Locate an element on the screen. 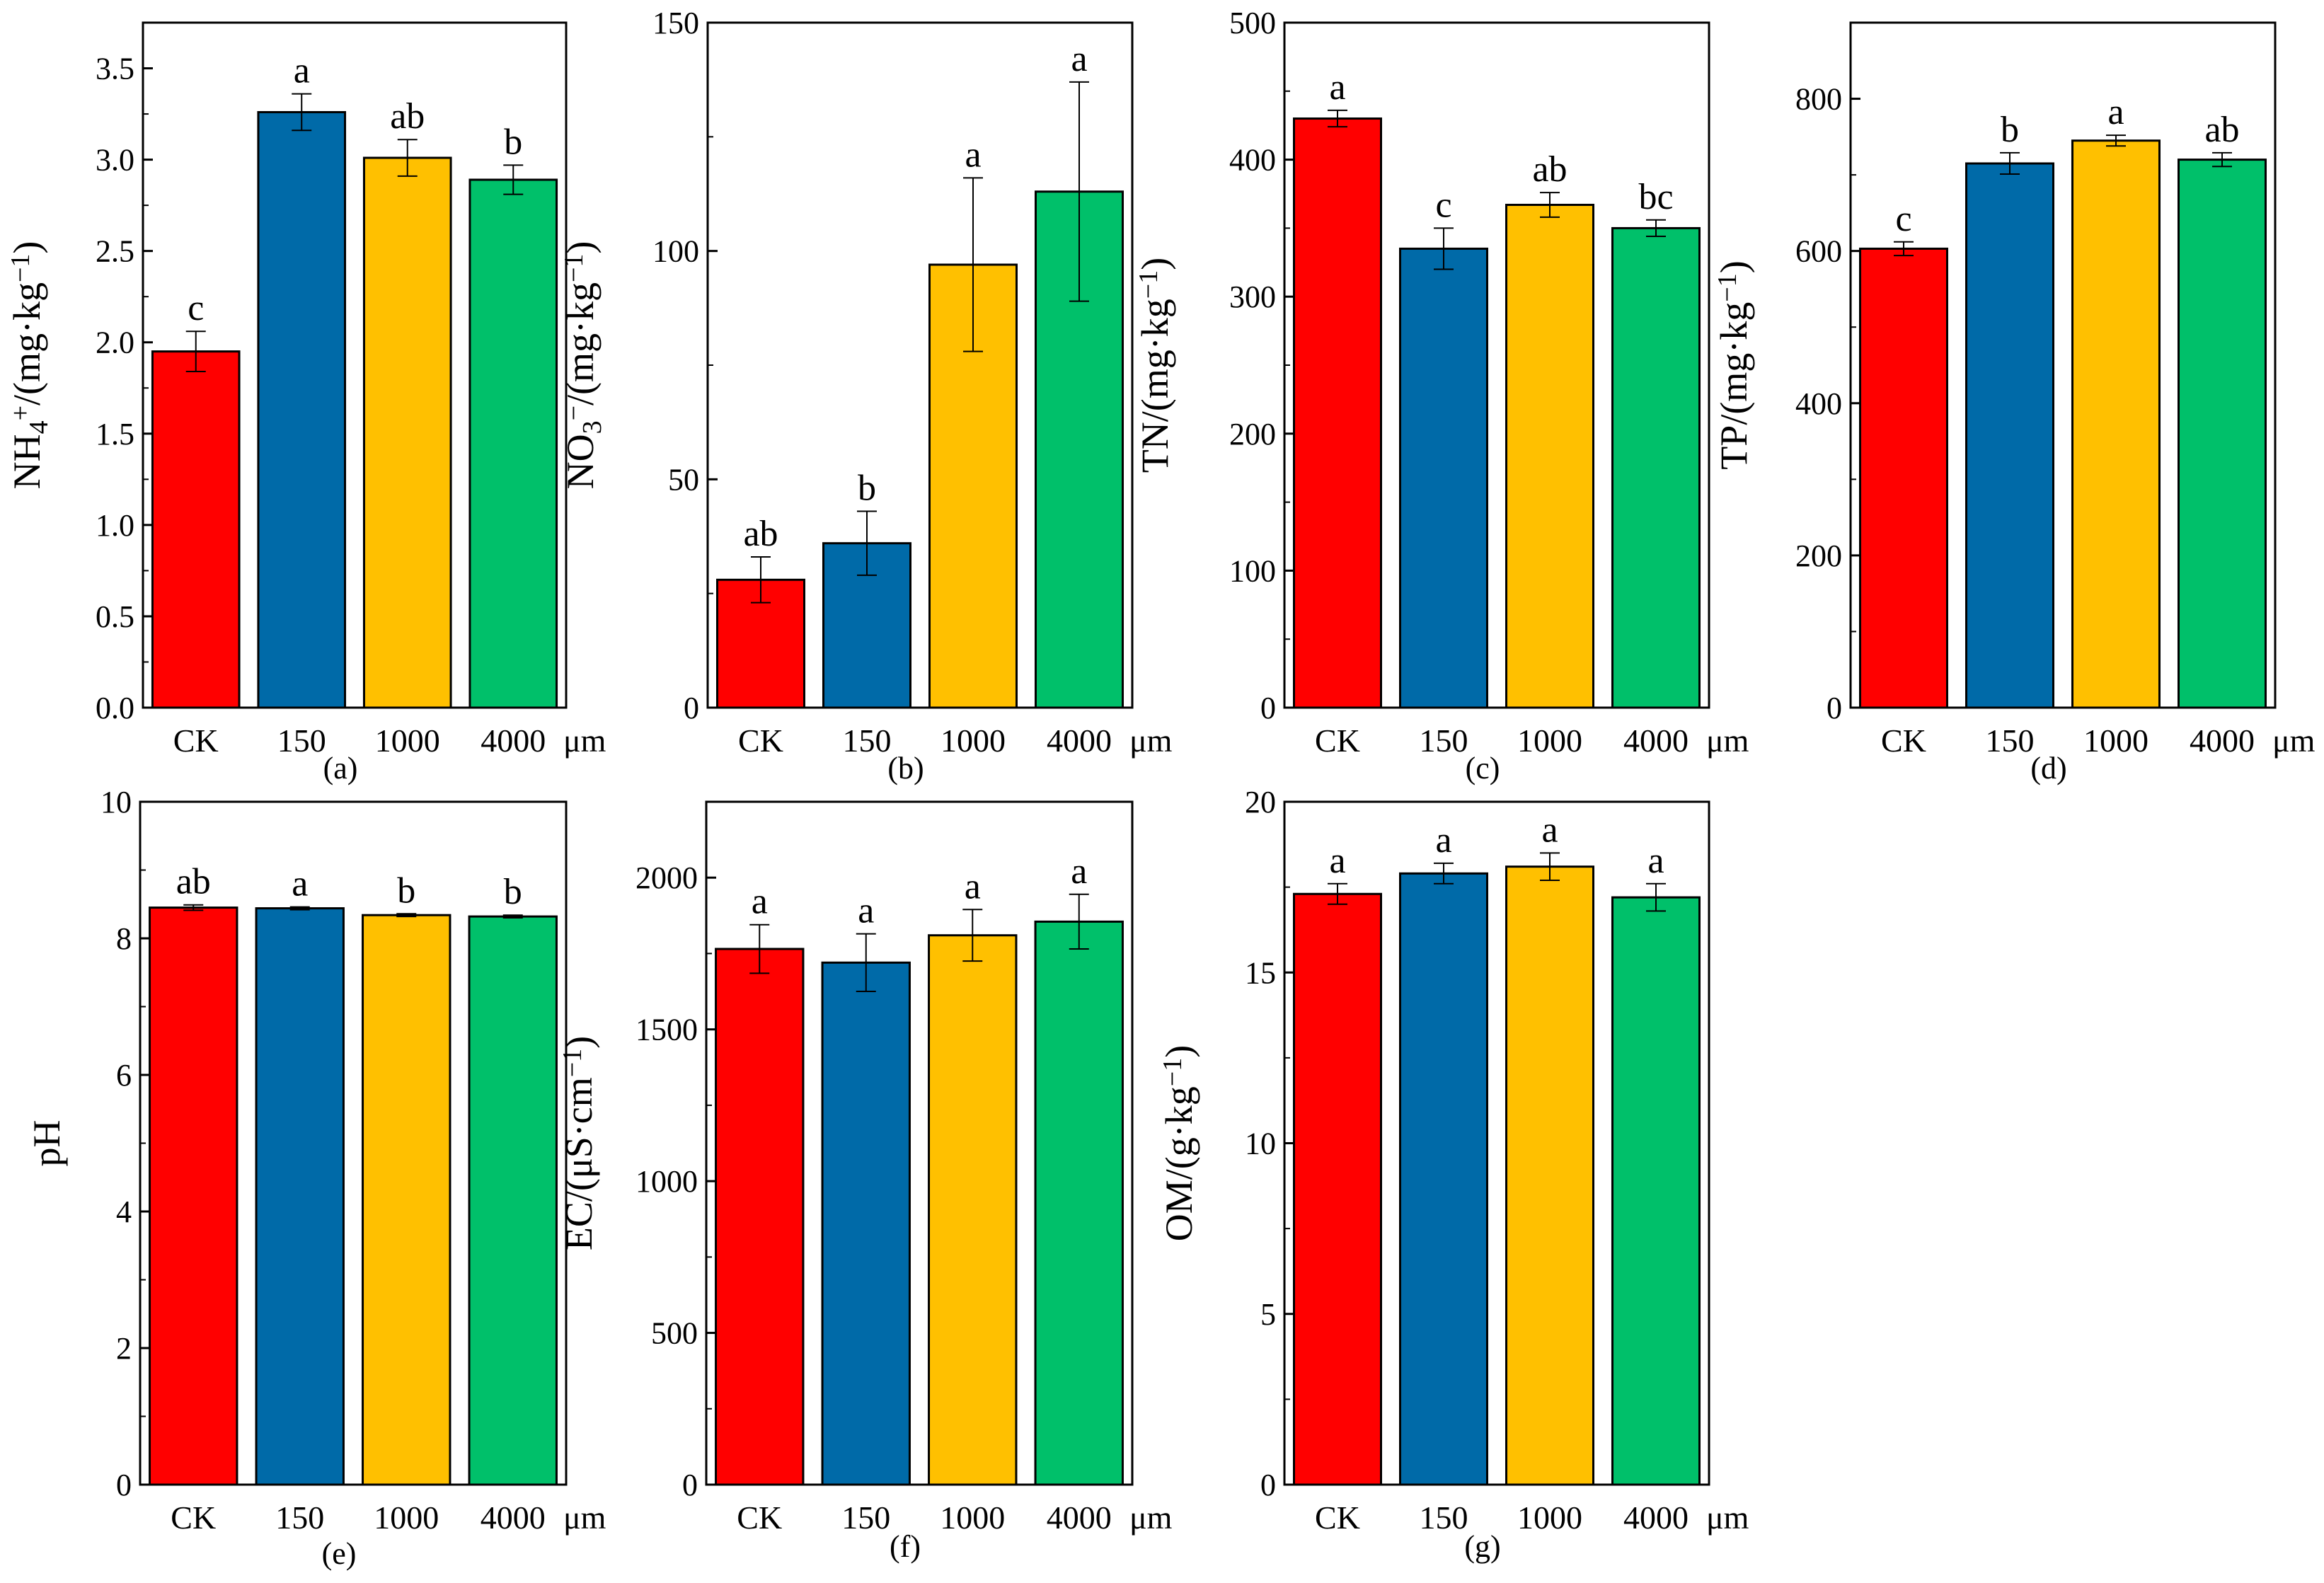 This screenshot has height=1583, width=2324. y-tick-label: 400 is located at coordinates (1252, 160).